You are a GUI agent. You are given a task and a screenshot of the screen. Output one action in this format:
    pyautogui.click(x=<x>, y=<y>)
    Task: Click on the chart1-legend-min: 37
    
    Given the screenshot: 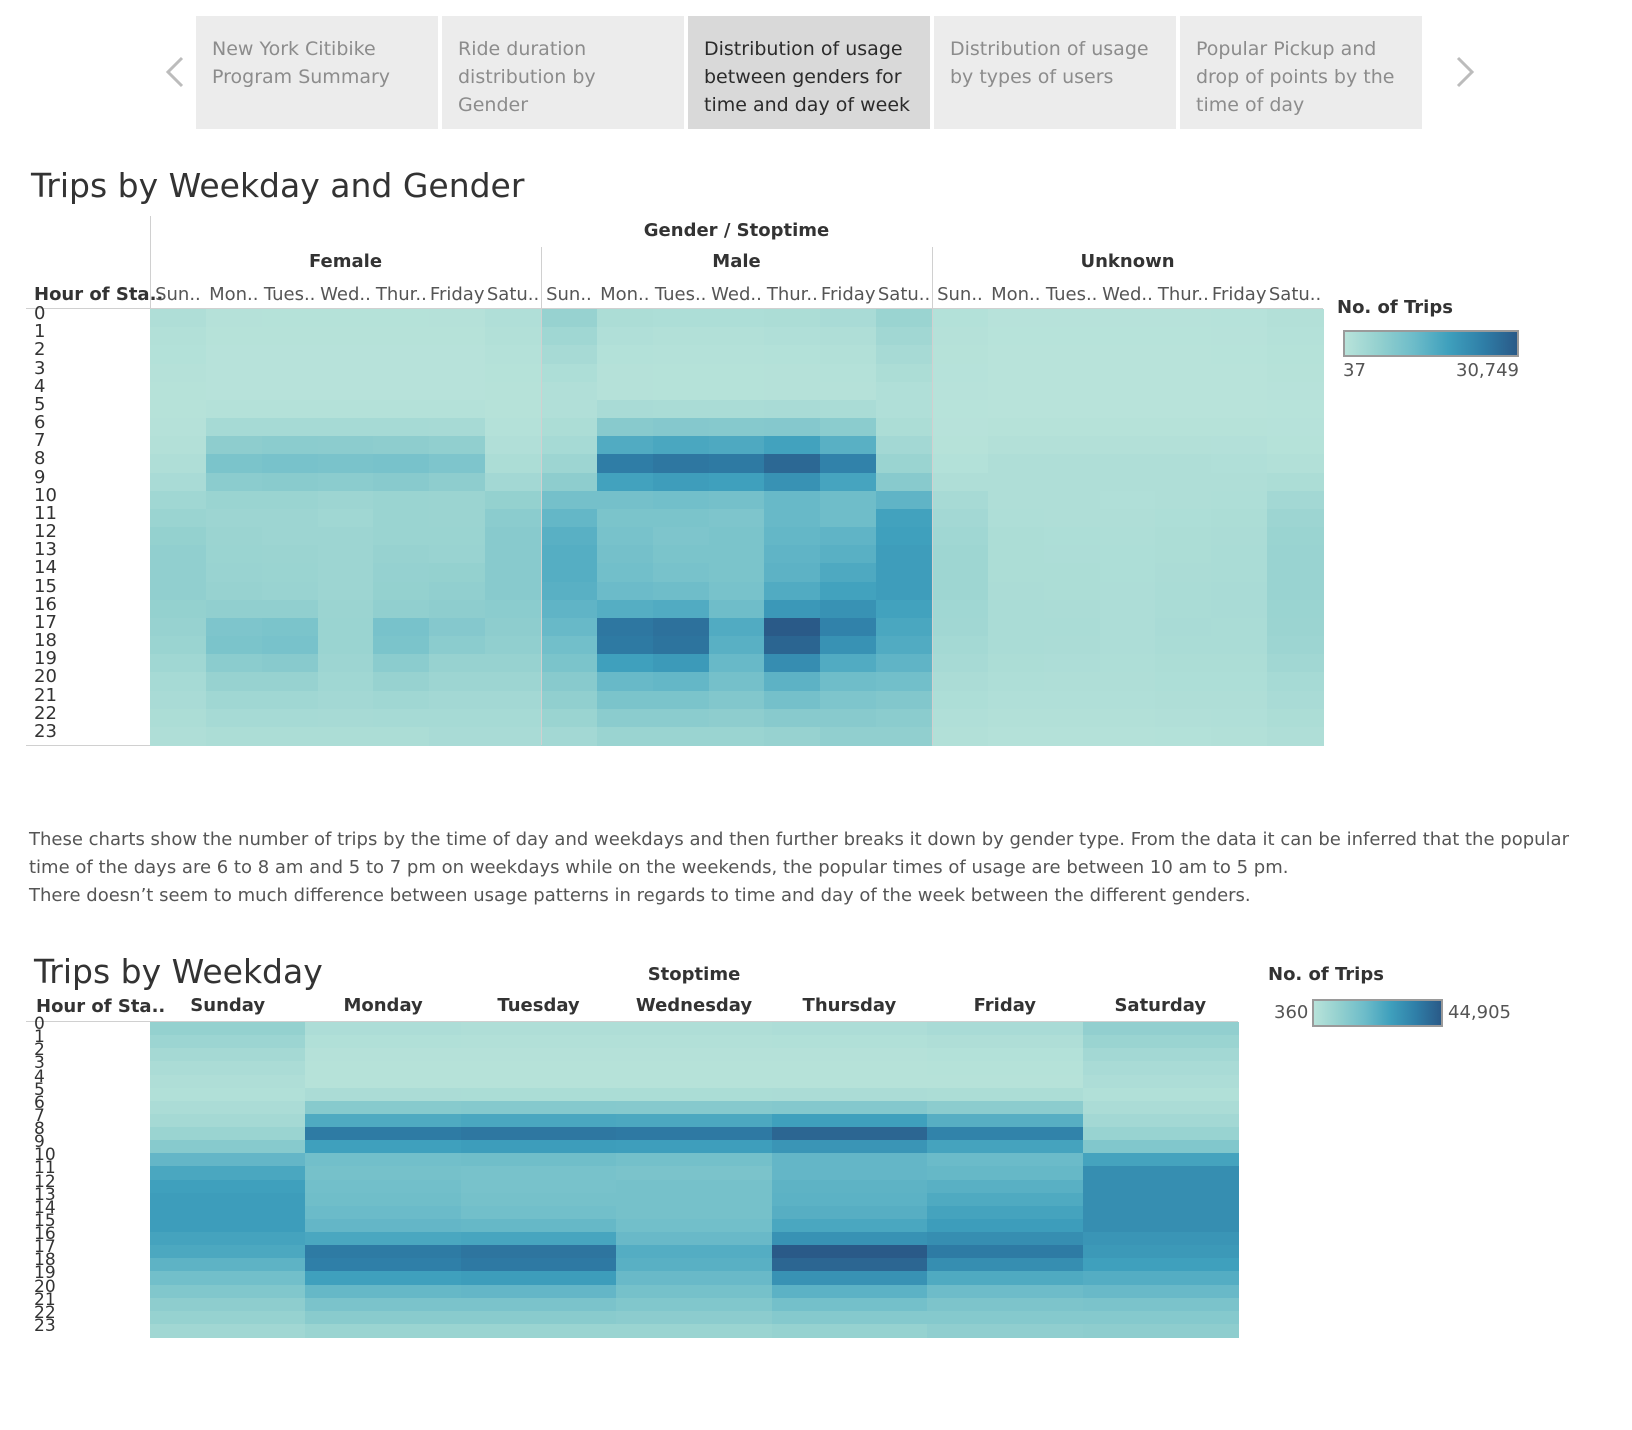 What is the action you would take?
    pyautogui.click(x=1354, y=370)
    